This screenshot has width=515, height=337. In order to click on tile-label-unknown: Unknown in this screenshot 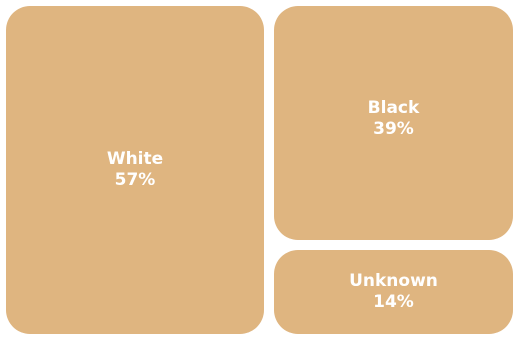, I will do `click(393, 281)`.